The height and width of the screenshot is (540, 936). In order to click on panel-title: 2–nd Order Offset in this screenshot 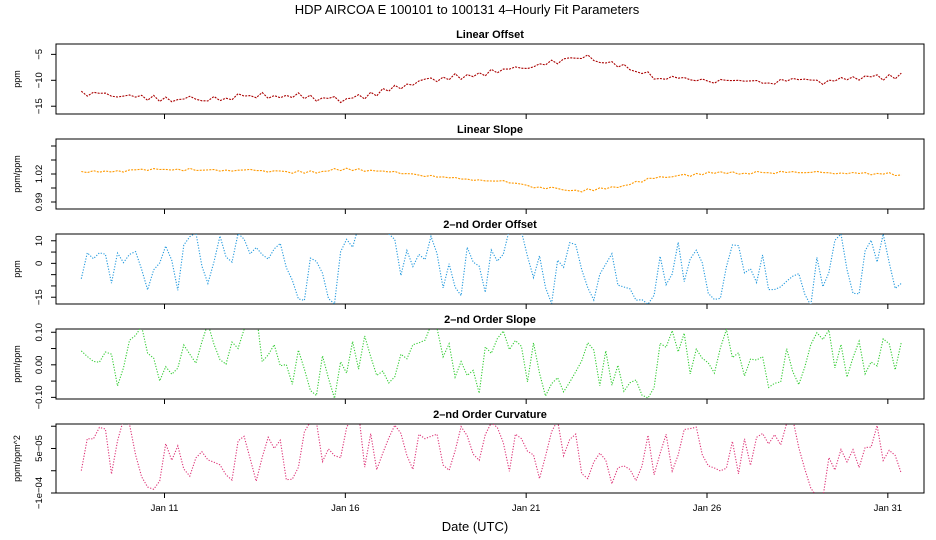, I will do `click(490, 225)`.